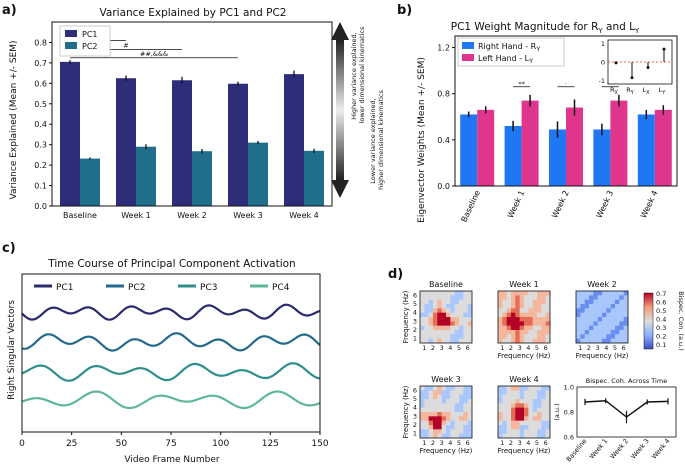  Describe the element at coordinates (646, 150) in the screenshot. I see `b-bar-right` at that location.